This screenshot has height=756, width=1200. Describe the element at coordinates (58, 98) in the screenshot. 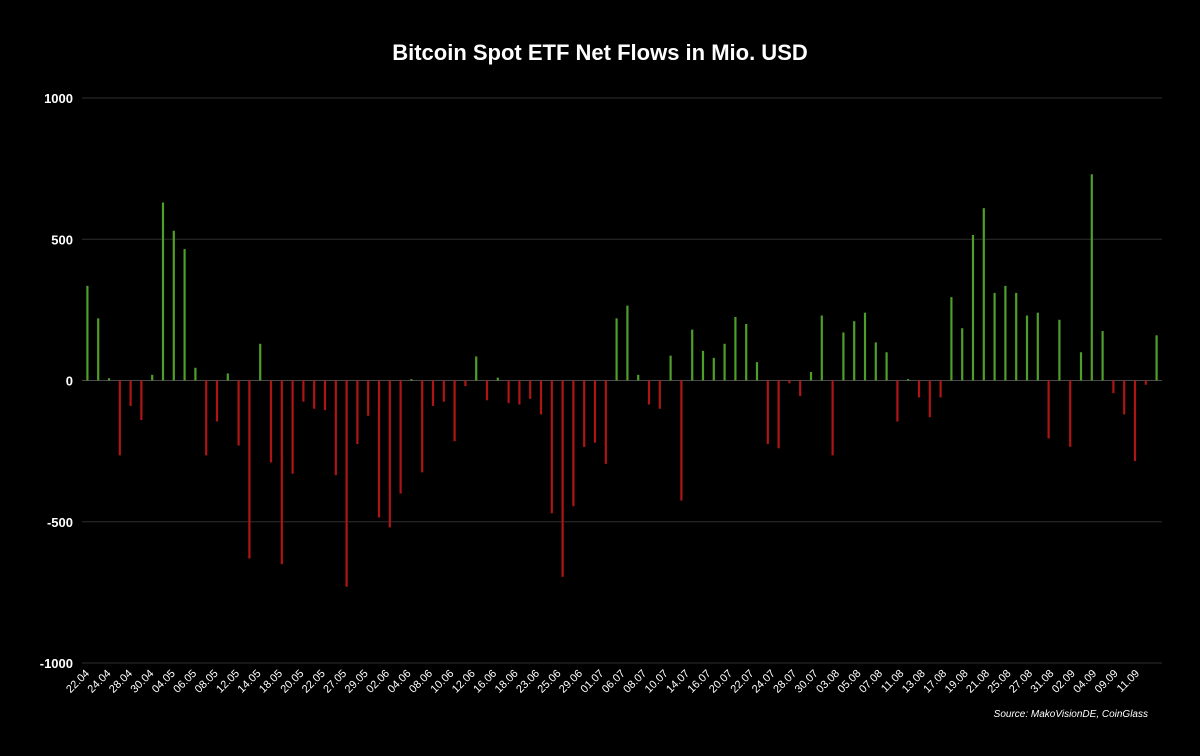

I see `y-tick-label: 1000` at that location.